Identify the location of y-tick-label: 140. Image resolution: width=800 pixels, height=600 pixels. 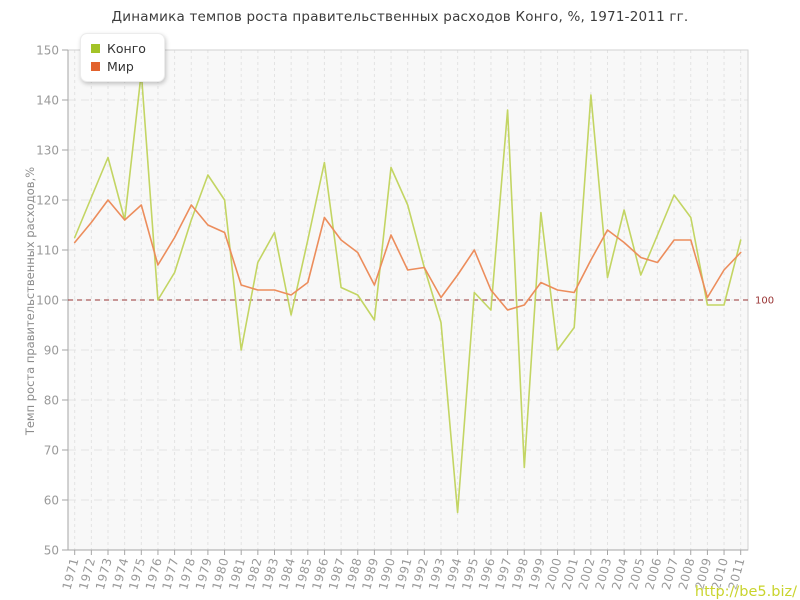
(47, 101).